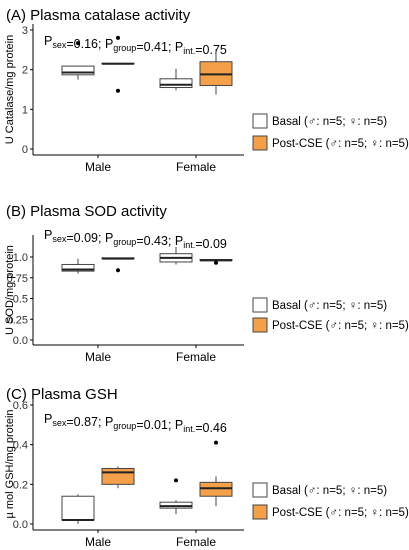  I want to click on y-tick-label: 0, so click(25, 150).